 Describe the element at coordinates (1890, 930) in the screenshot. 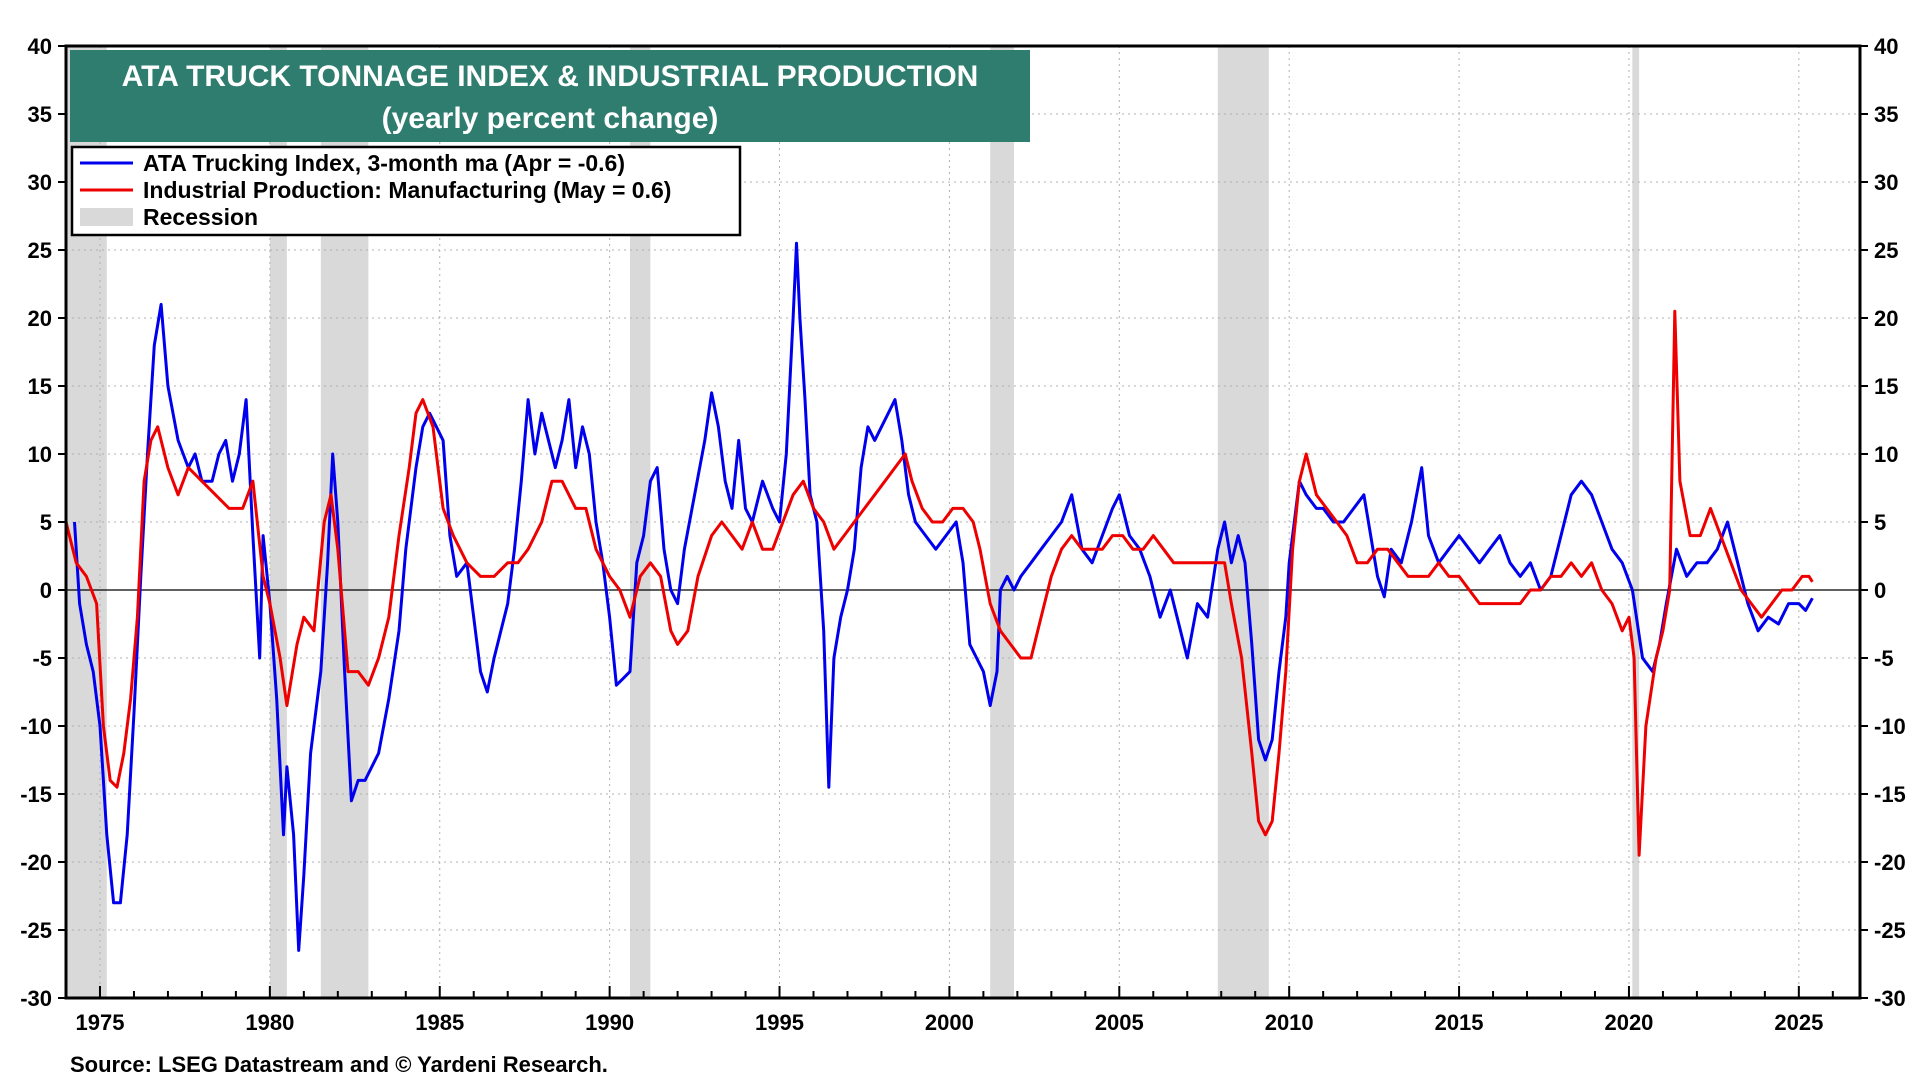

I see `y-tick-label-right: -25` at that location.